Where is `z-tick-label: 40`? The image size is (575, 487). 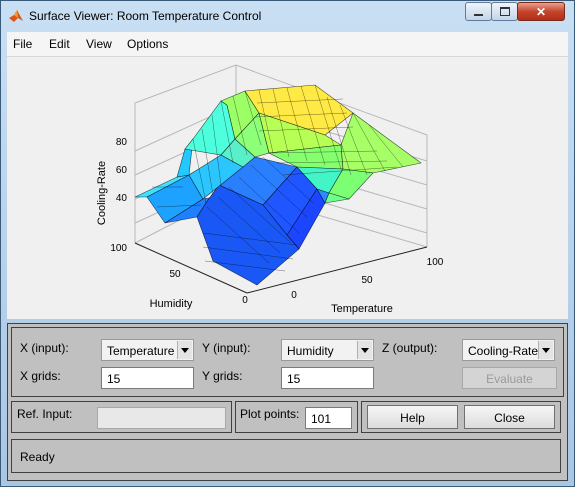
z-tick-label: 40 is located at coordinates (122, 198).